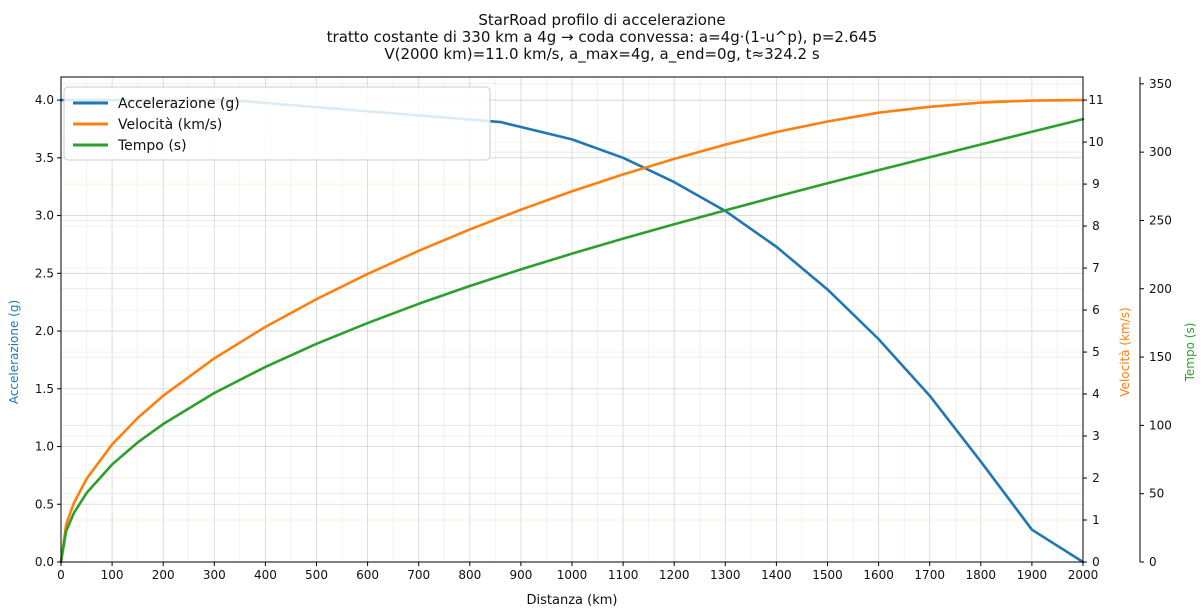 Image resolution: width=1204 pixels, height=615 pixels. Describe the element at coordinates (418, 575) in the screenshot. I see `x-tick-label: 700` at that location.